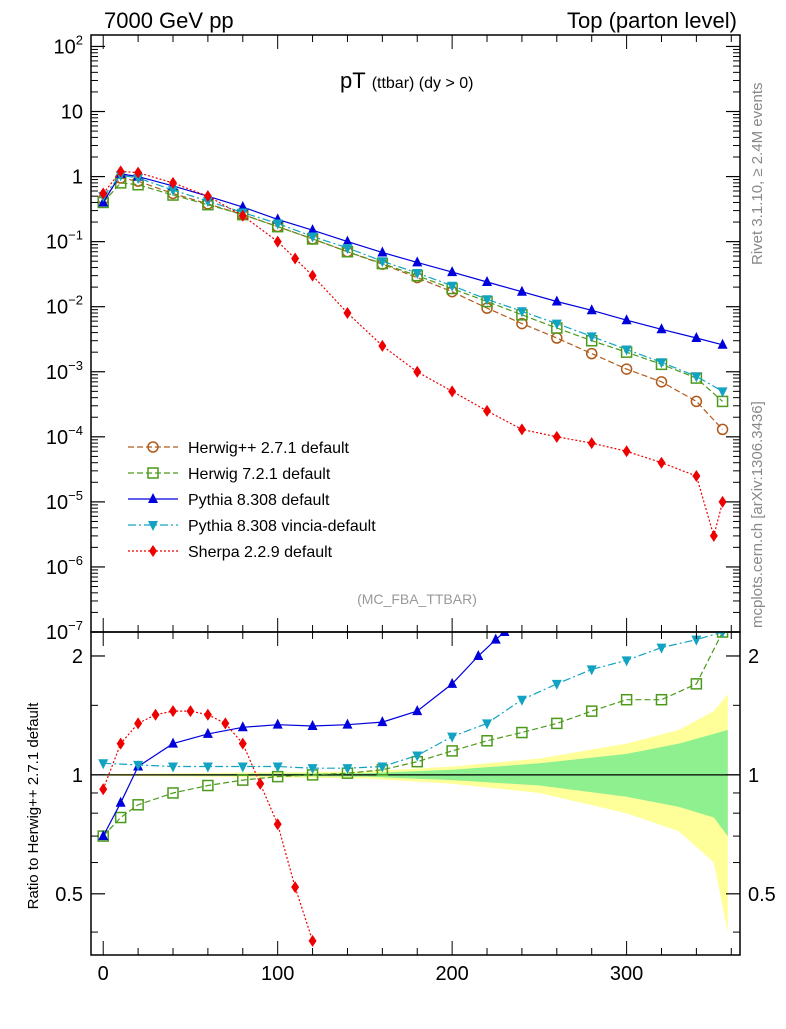 This screenshot has width=786, height=1029. Describe the element at coordinates (652, 20) in the screenshot. I see `header-right: Top (parton level)` at that location.